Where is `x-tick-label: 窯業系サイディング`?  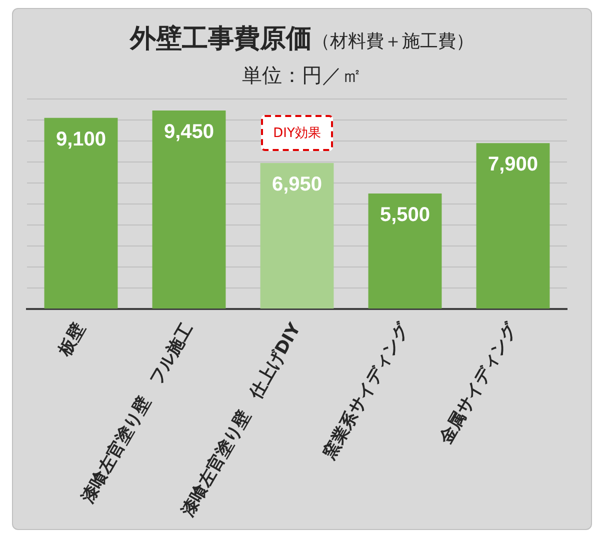 x-tick-label: 窯業系サイディング is located at coordinates (366, 391).